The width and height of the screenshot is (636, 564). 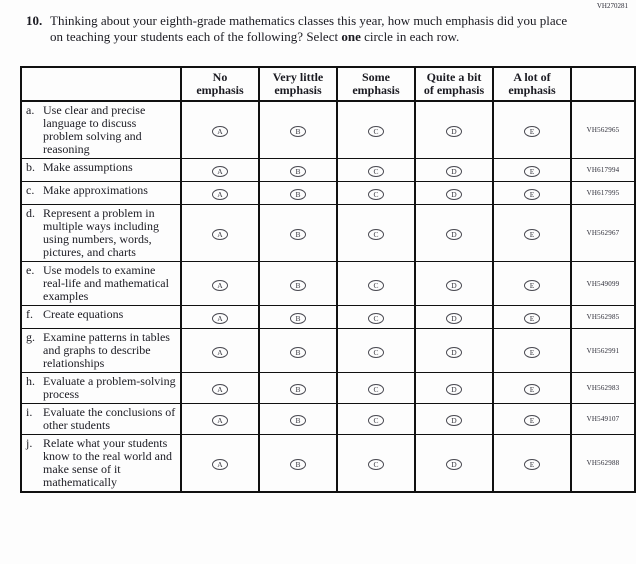 I want to click on question-number: 10., so click(x=34, y=20).